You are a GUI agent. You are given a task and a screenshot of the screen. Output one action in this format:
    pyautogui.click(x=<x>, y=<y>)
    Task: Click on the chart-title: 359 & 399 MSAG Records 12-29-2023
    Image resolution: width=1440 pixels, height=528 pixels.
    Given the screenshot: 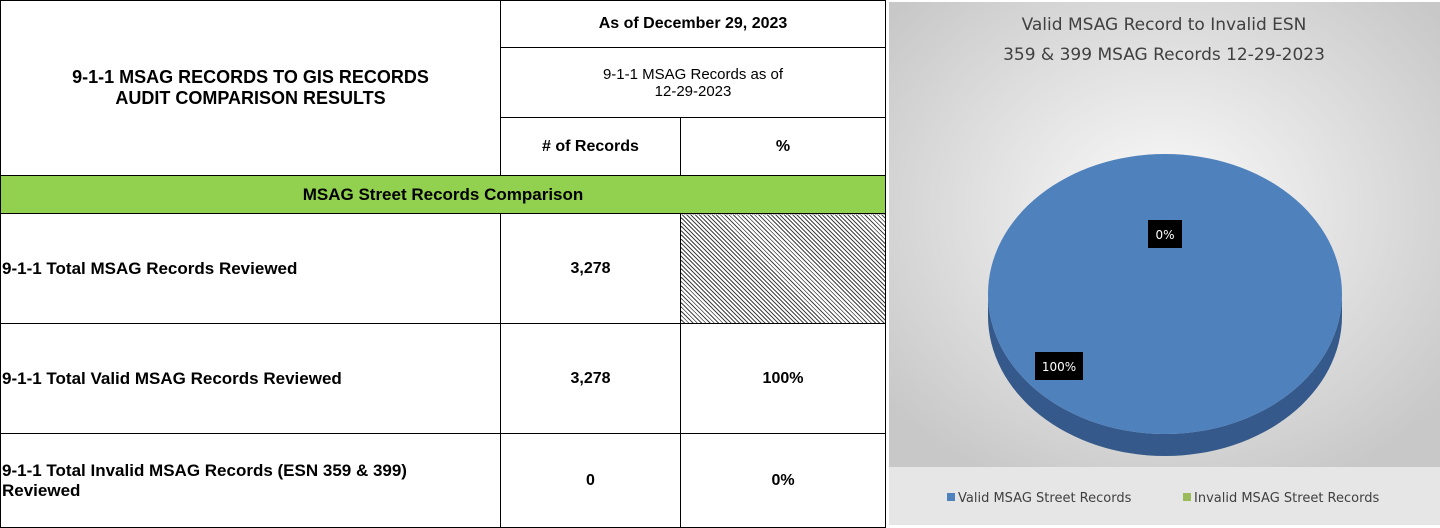 What is the action you would take?
    pyautogui.click(x=1164, y=55)
    